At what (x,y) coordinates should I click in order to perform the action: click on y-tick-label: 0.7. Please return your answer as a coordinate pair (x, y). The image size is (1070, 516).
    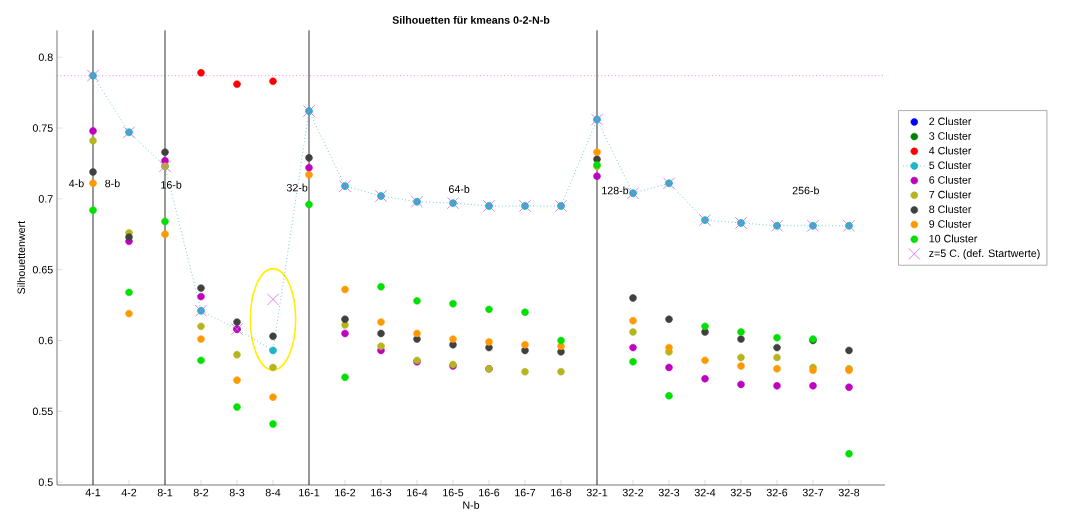
    Looking at the image, I should click on (45, 199).